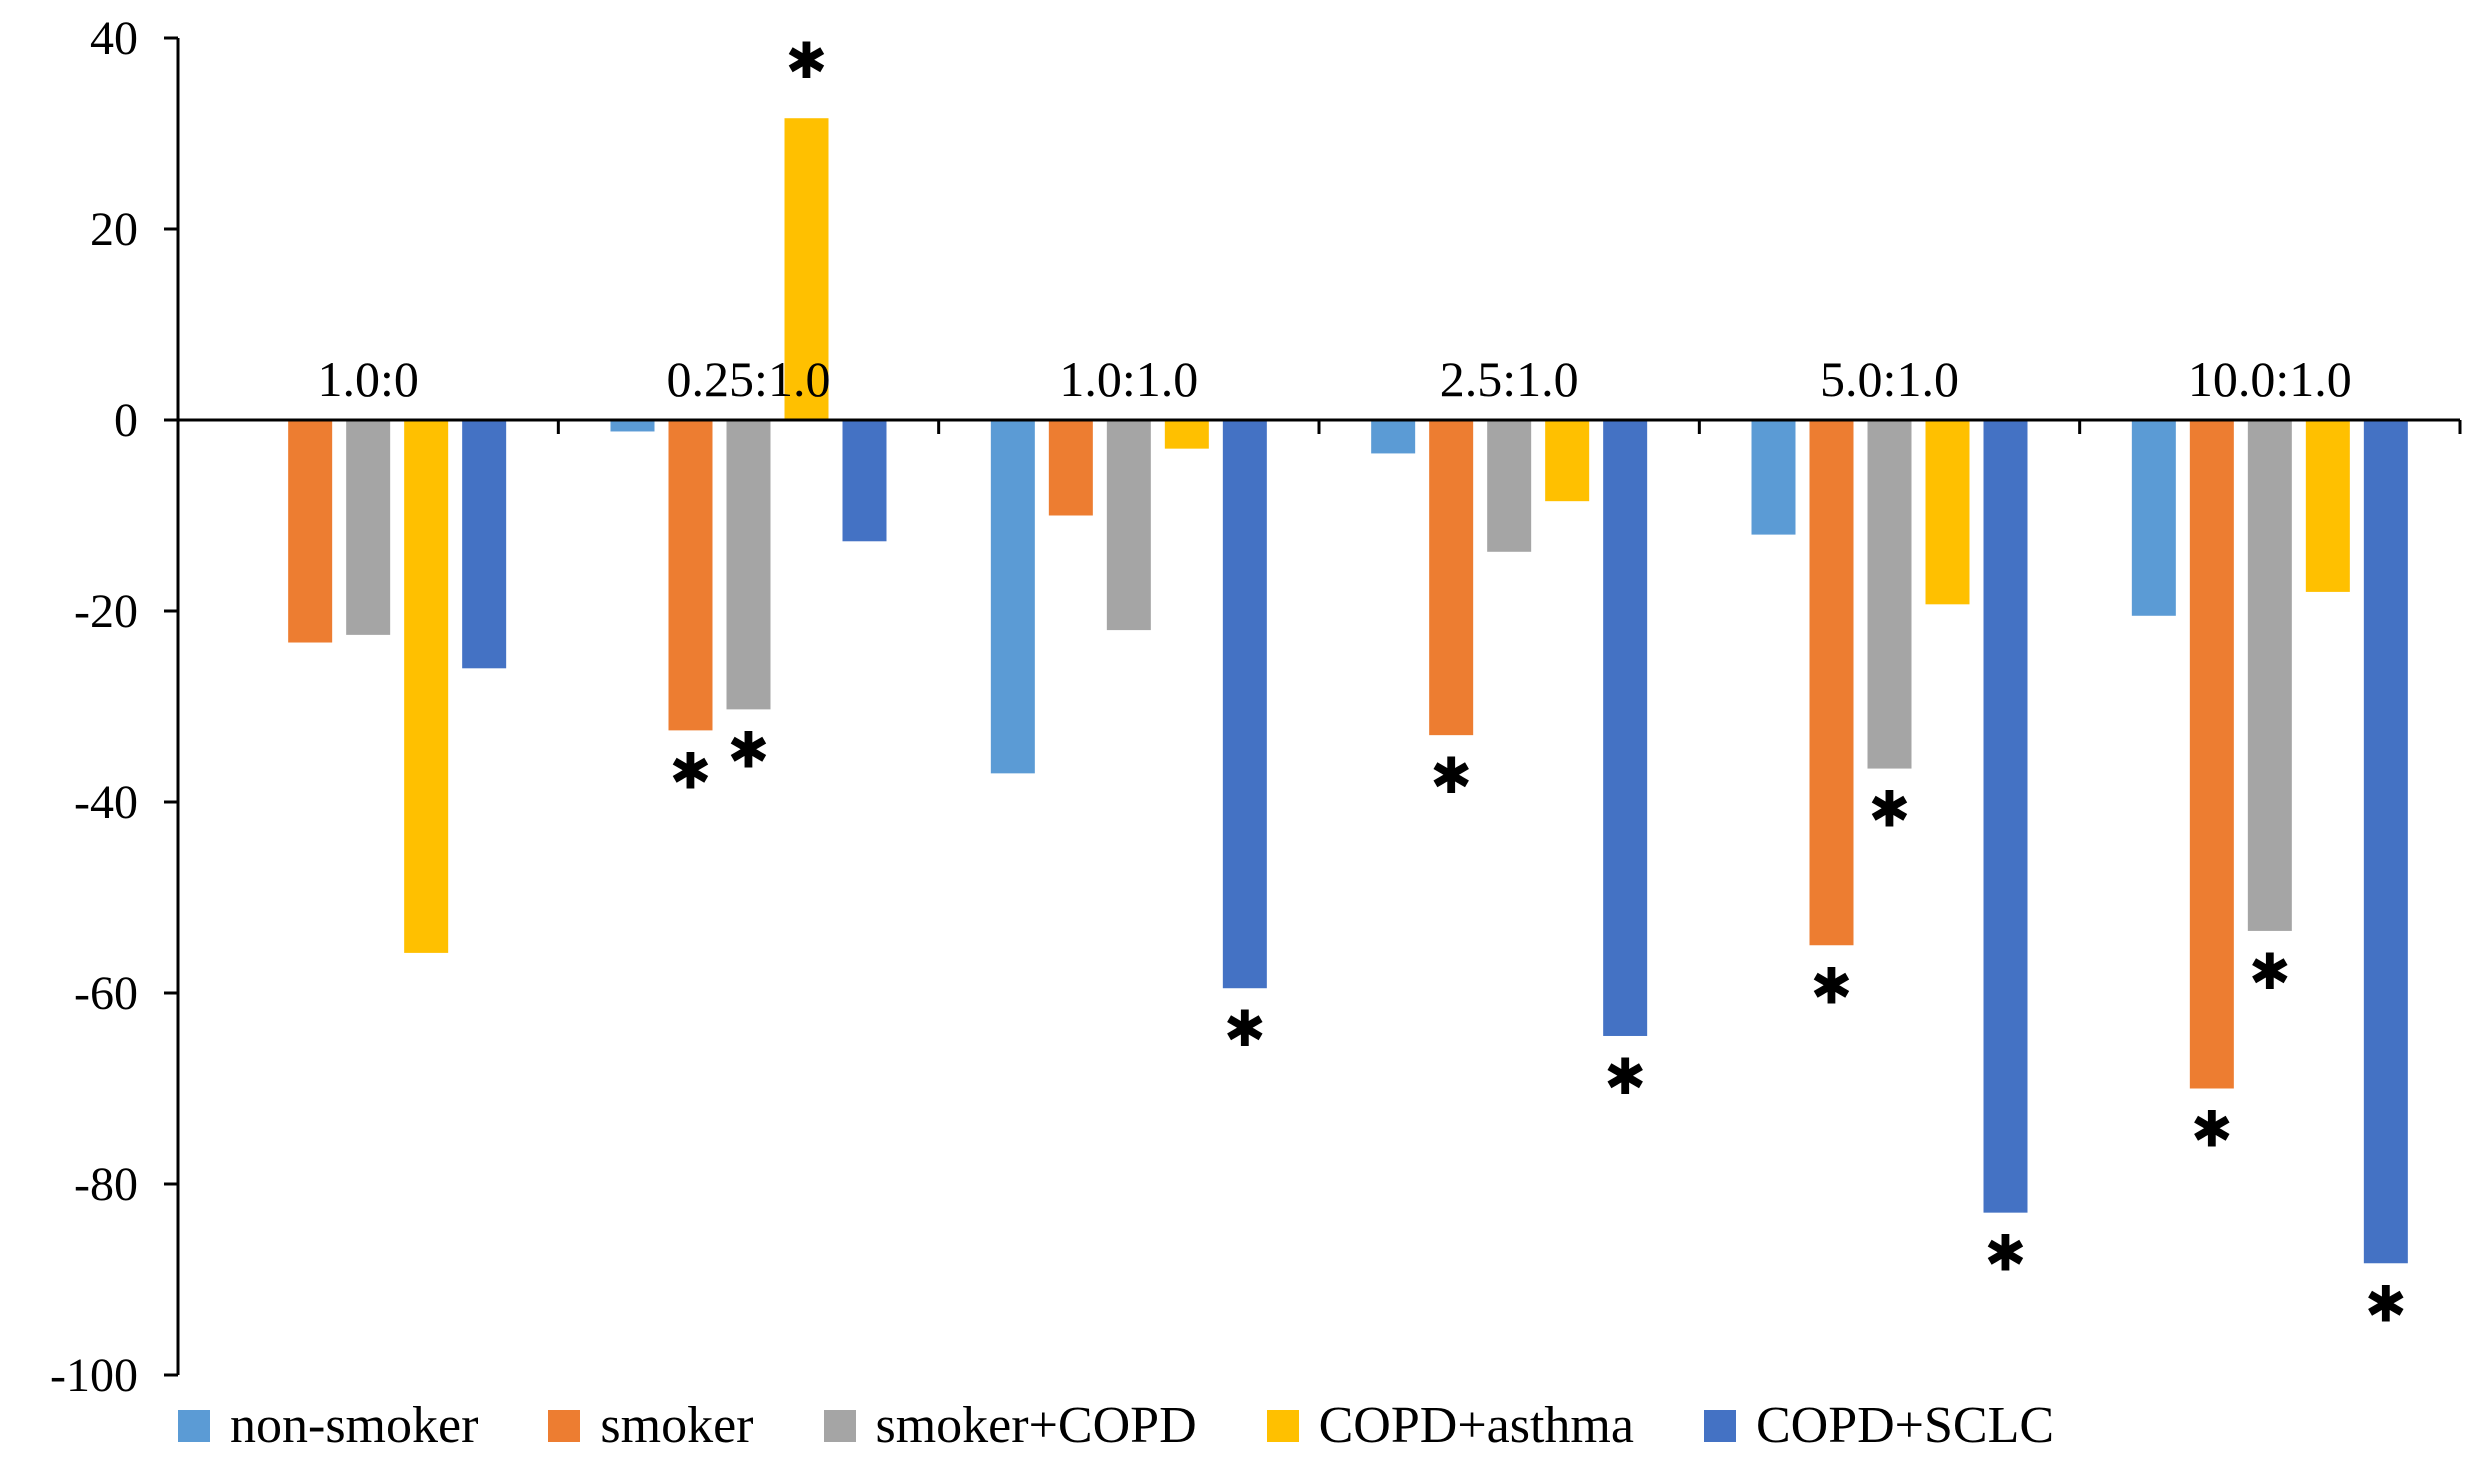 This screenshot has width=2474, height=1477. I want to click on y-axis: 40 20 0 -20 -40 -60 -80 -100, so click(115, 707).